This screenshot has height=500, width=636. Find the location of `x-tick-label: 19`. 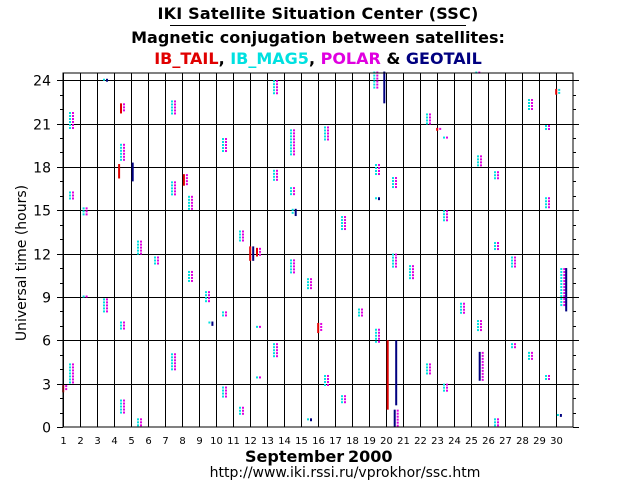

x-tick-label: 19 is located at coordinates (369, 441).